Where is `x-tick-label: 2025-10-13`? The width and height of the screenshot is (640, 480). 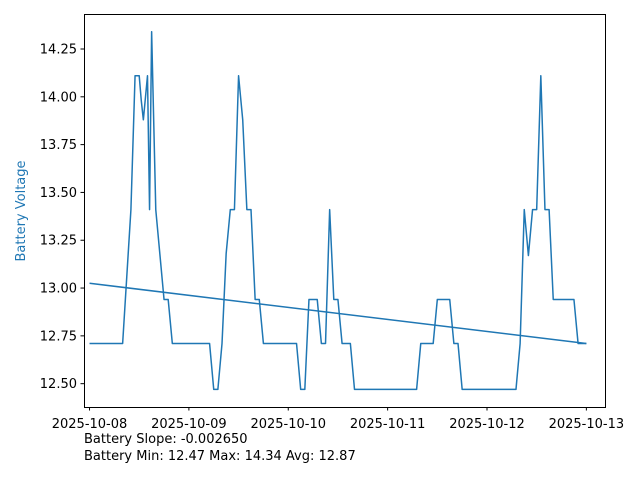
x-tick-label: 2025-10-13 is located at coordinates (587, 424).